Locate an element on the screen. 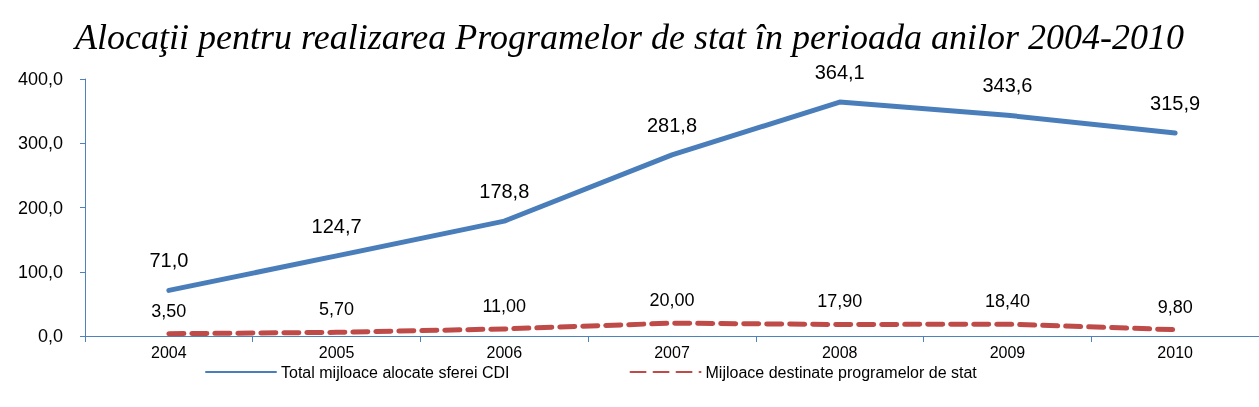 Image resolution: width=1259 pixels, height=407 pixels. y-tick-label: 100,0 is located at coordinates (40, 271).